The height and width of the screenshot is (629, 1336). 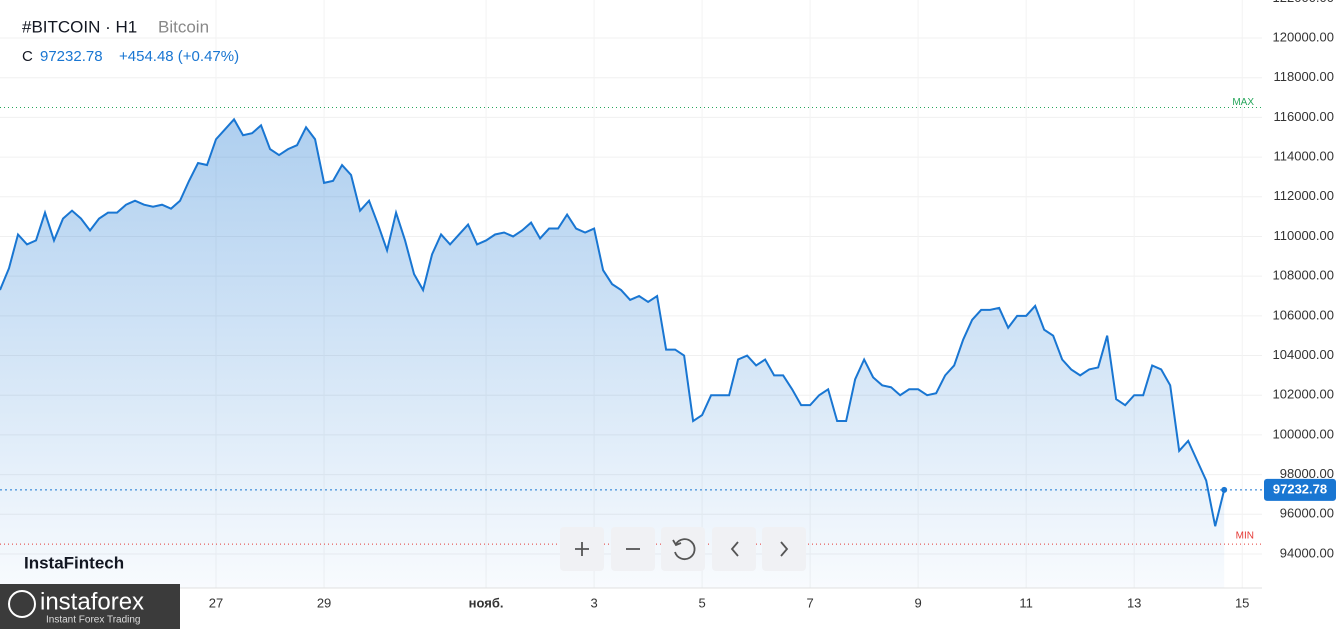 I want to click on y-tick-label: 100000.00, so click(x=1303, y=433).